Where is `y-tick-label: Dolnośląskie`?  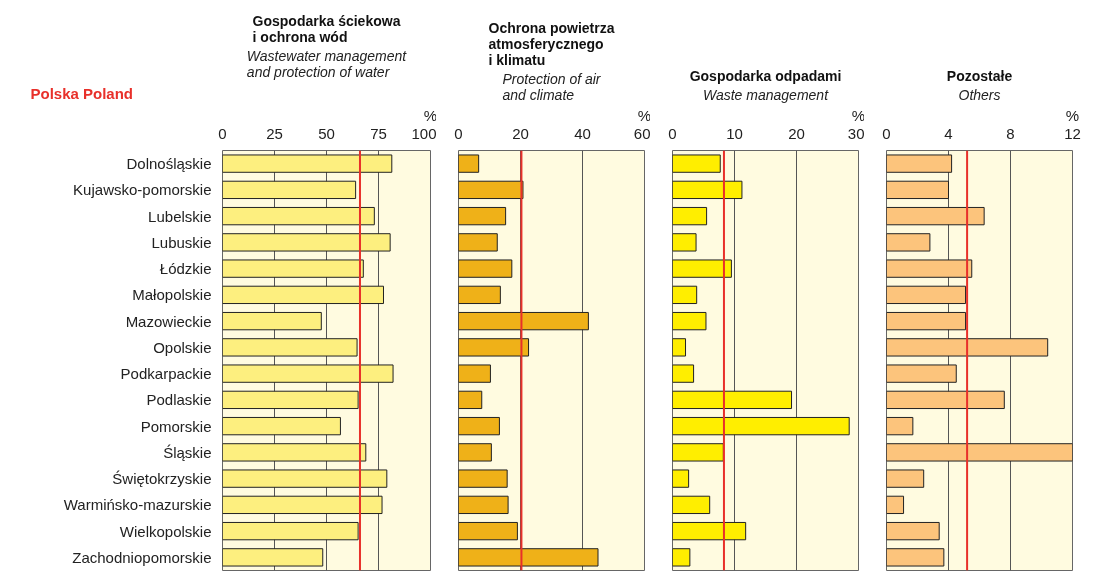
y-tick-label: Dolnośląskie is located at coordinates (169, 164).